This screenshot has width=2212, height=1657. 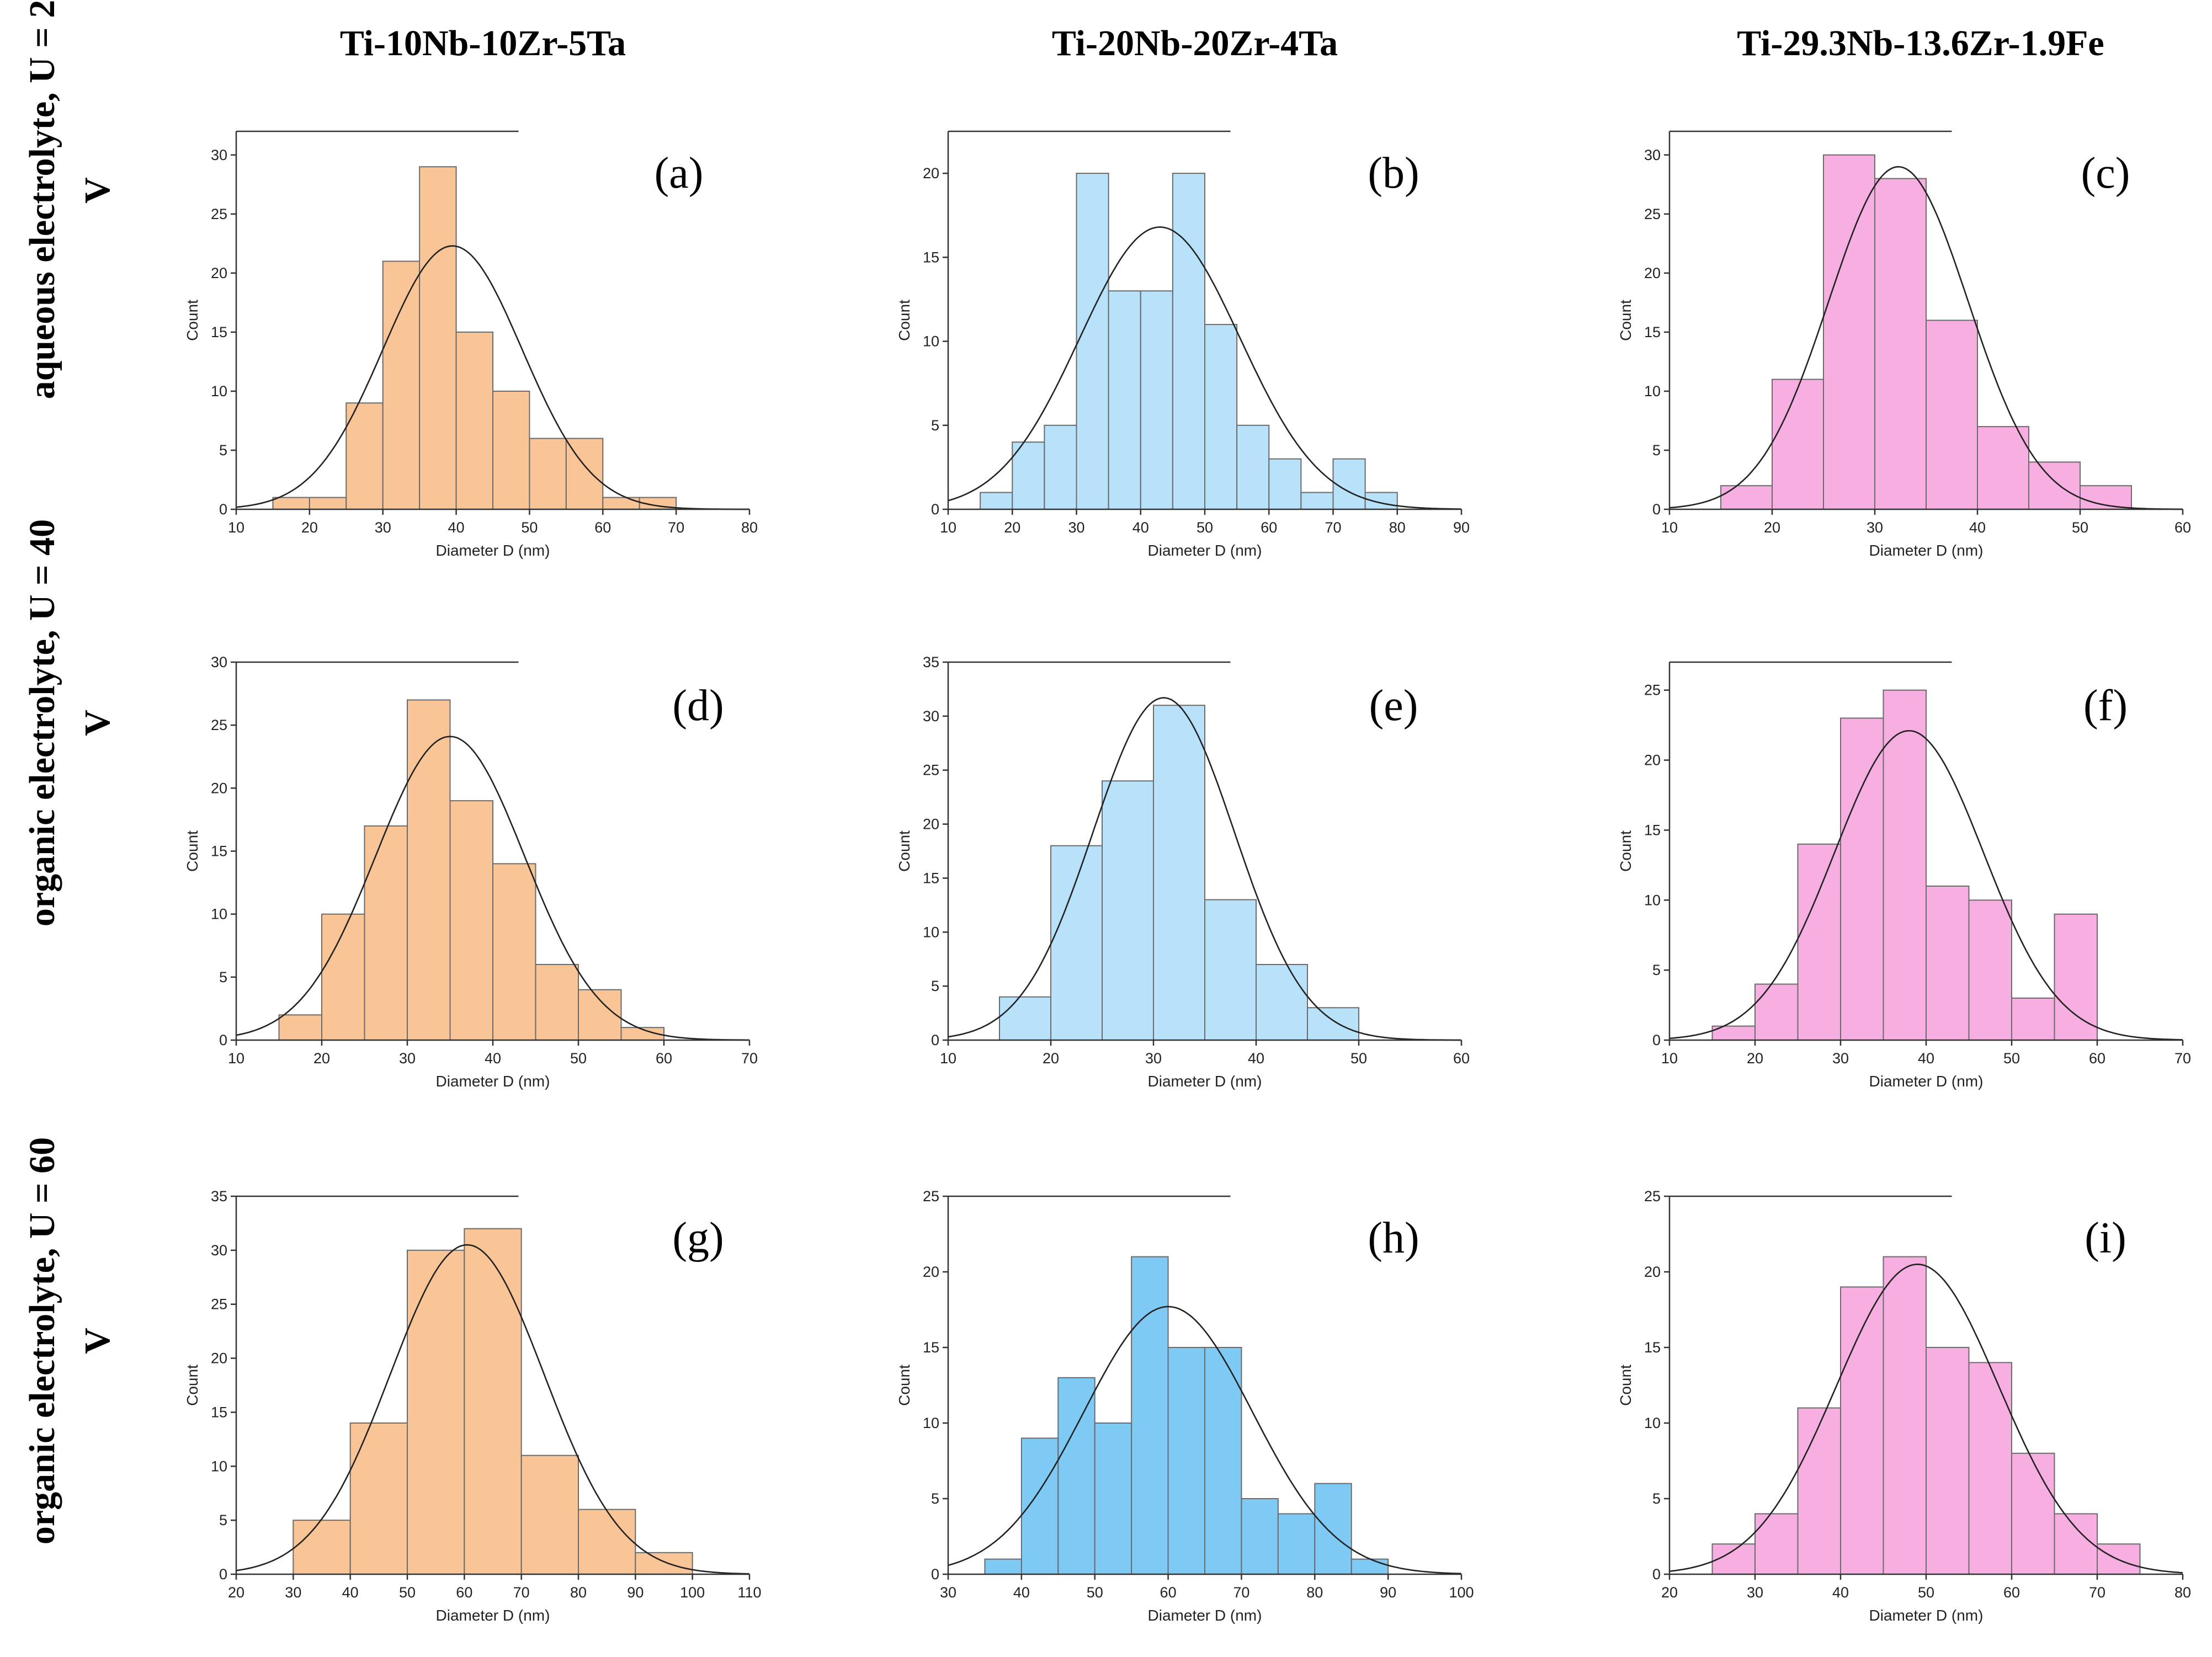 What do you see at coordinates (70, 722) in the screenshot?
I see `row-label-2: organic electrolyte, U = 40 V` at bounding box center [70, 722].